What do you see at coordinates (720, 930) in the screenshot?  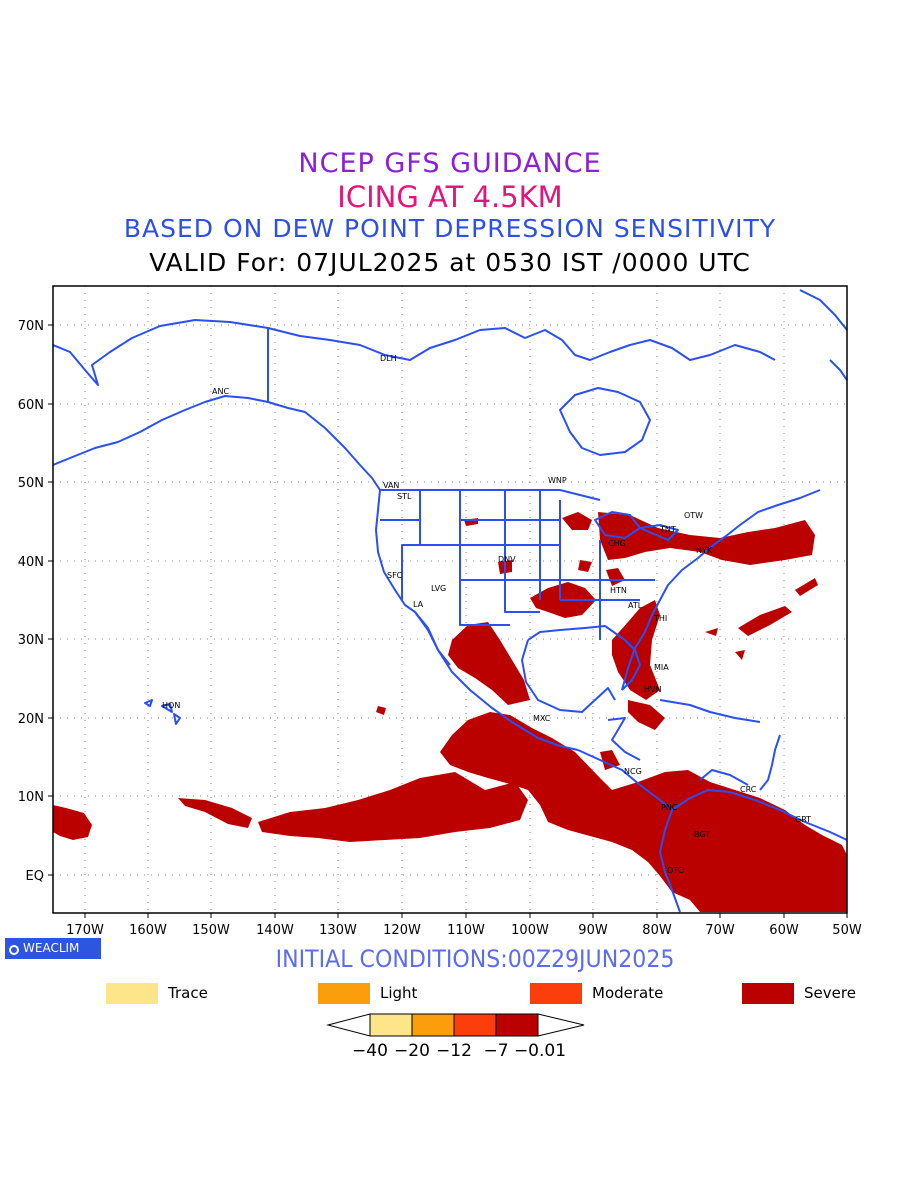 I see `lon-label: 70W` at bounding box center [720, 930].